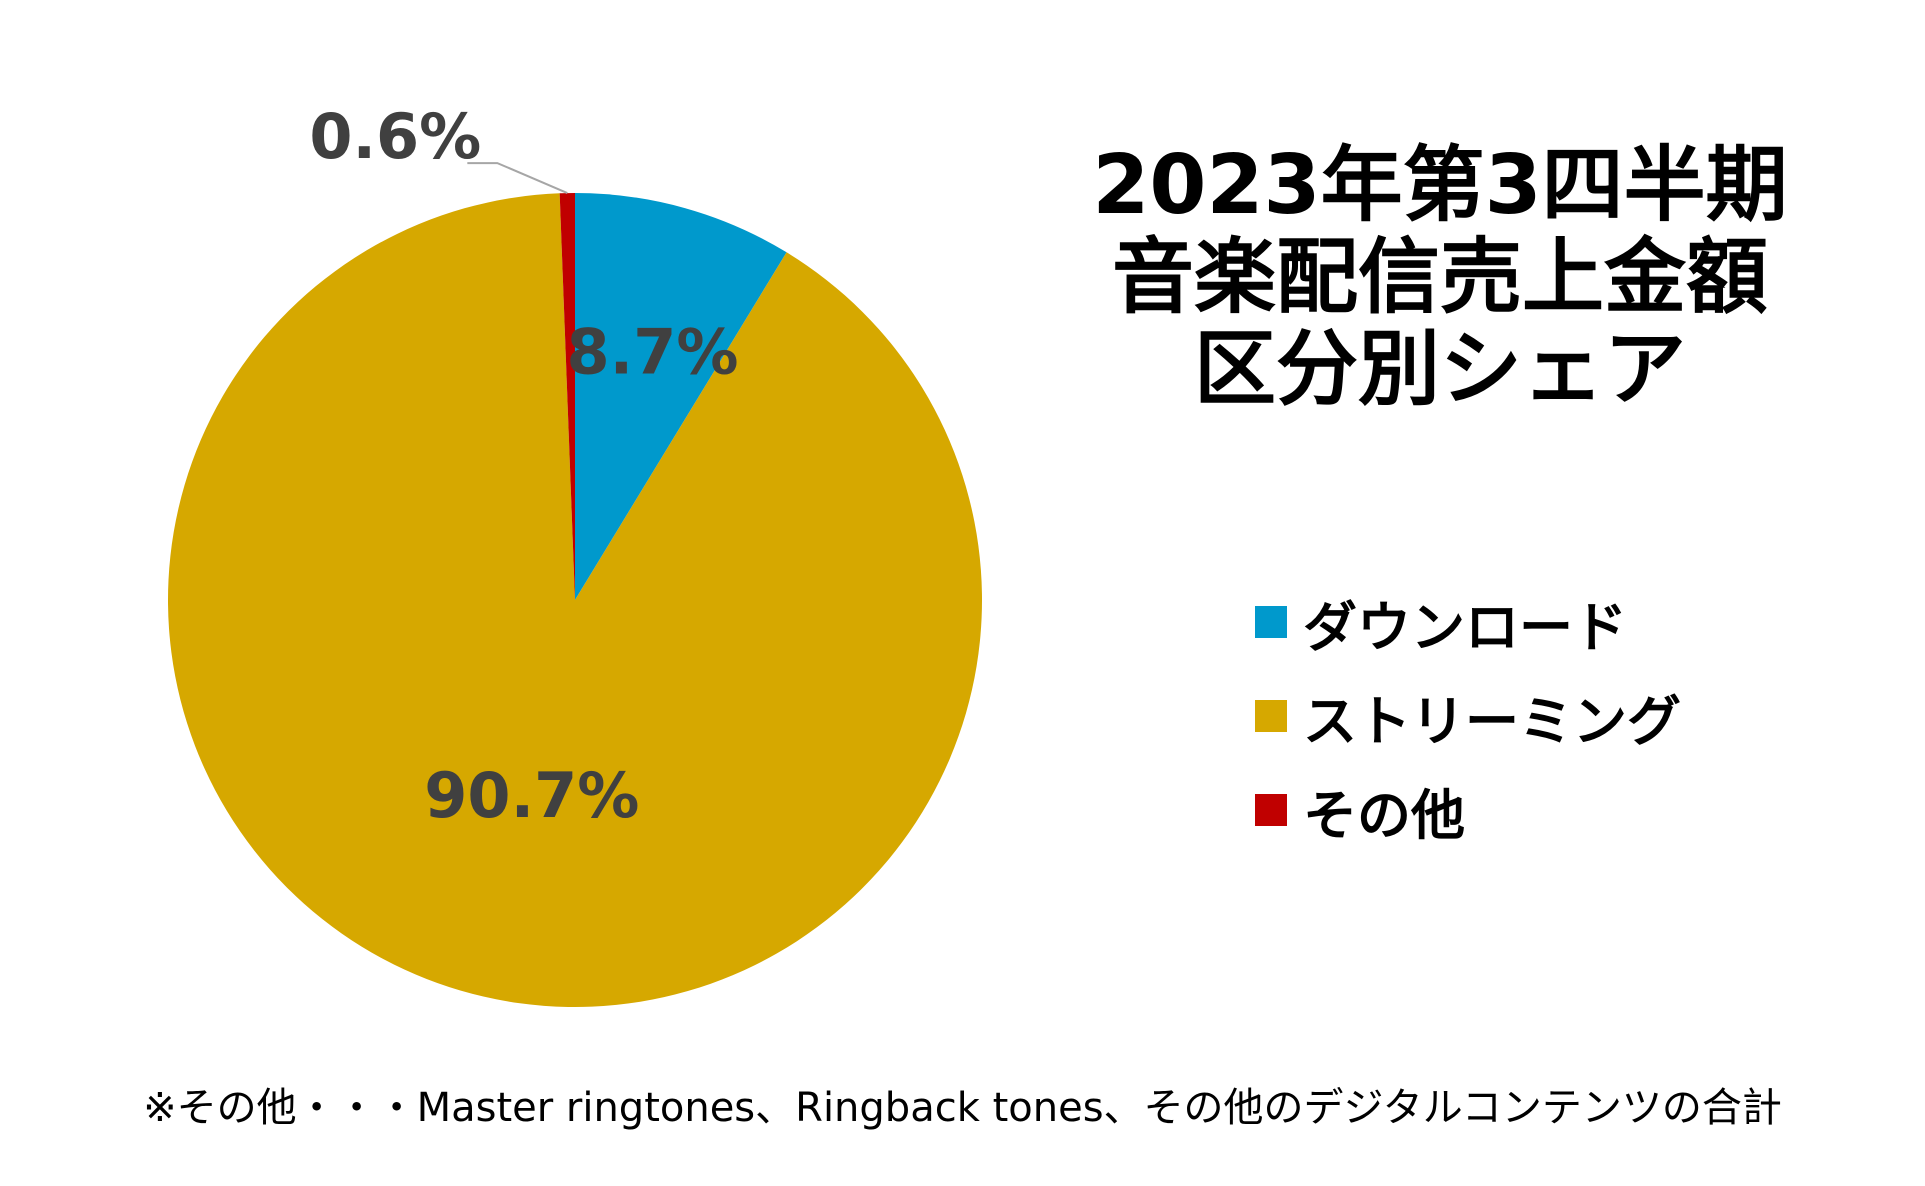 The width and height of the screenshot is (1925, 1186). I want to click on chart-title-line-2: 音楽配信売上金額, so click(1439, 277).